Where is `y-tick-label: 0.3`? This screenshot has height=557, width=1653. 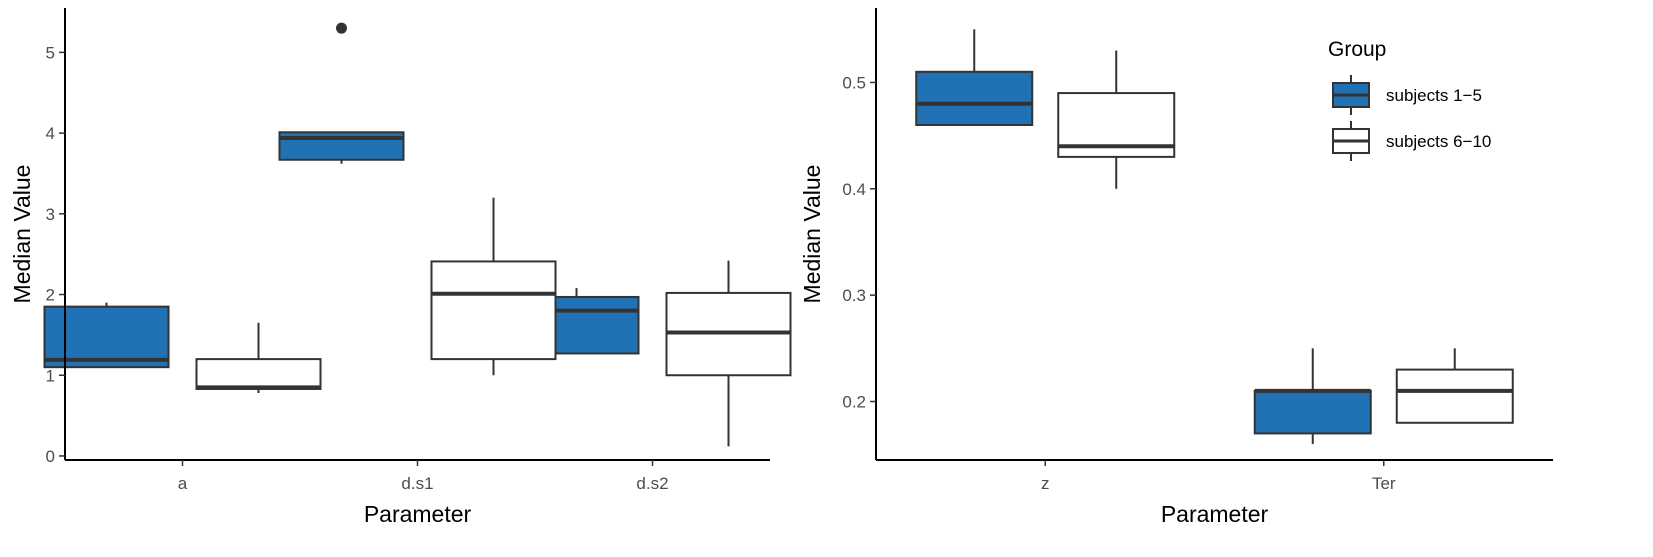
y-tick-label: 0.3 is located at coordinates (854, 295).